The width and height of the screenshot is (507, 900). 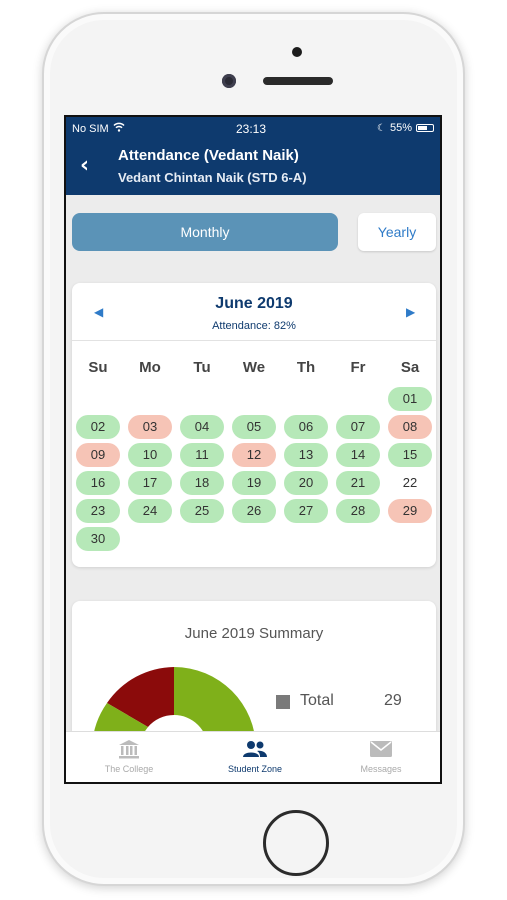 What do you see at coordinates (85, 165) in the screenshot?
I see `back-chevron-icon: ‹` at bounding box center [85, 165].